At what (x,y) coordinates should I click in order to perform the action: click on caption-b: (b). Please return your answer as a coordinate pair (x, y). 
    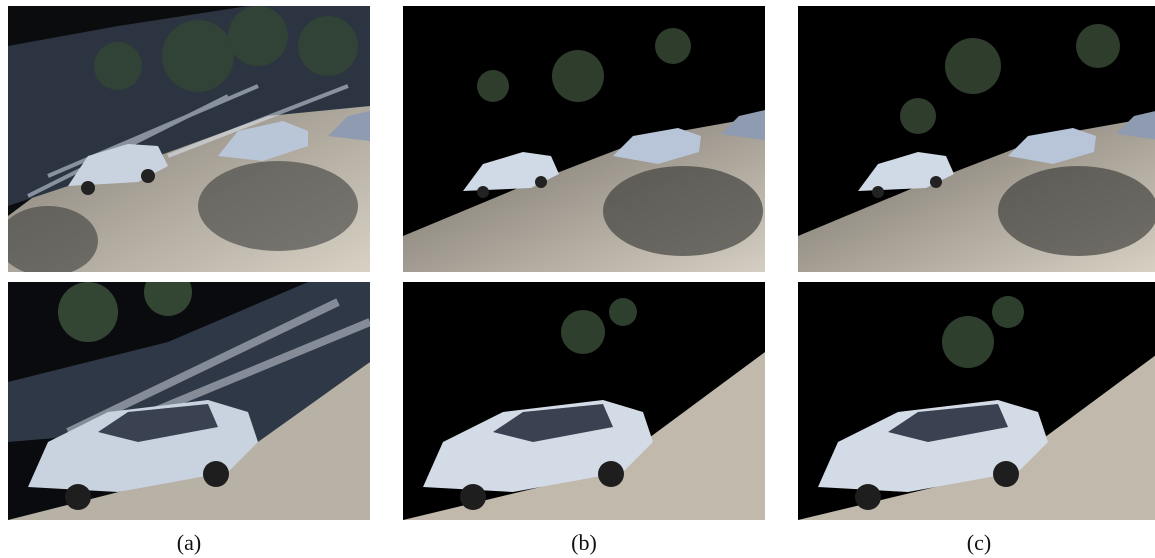
    Looking at the image, I should click on (584, 542).